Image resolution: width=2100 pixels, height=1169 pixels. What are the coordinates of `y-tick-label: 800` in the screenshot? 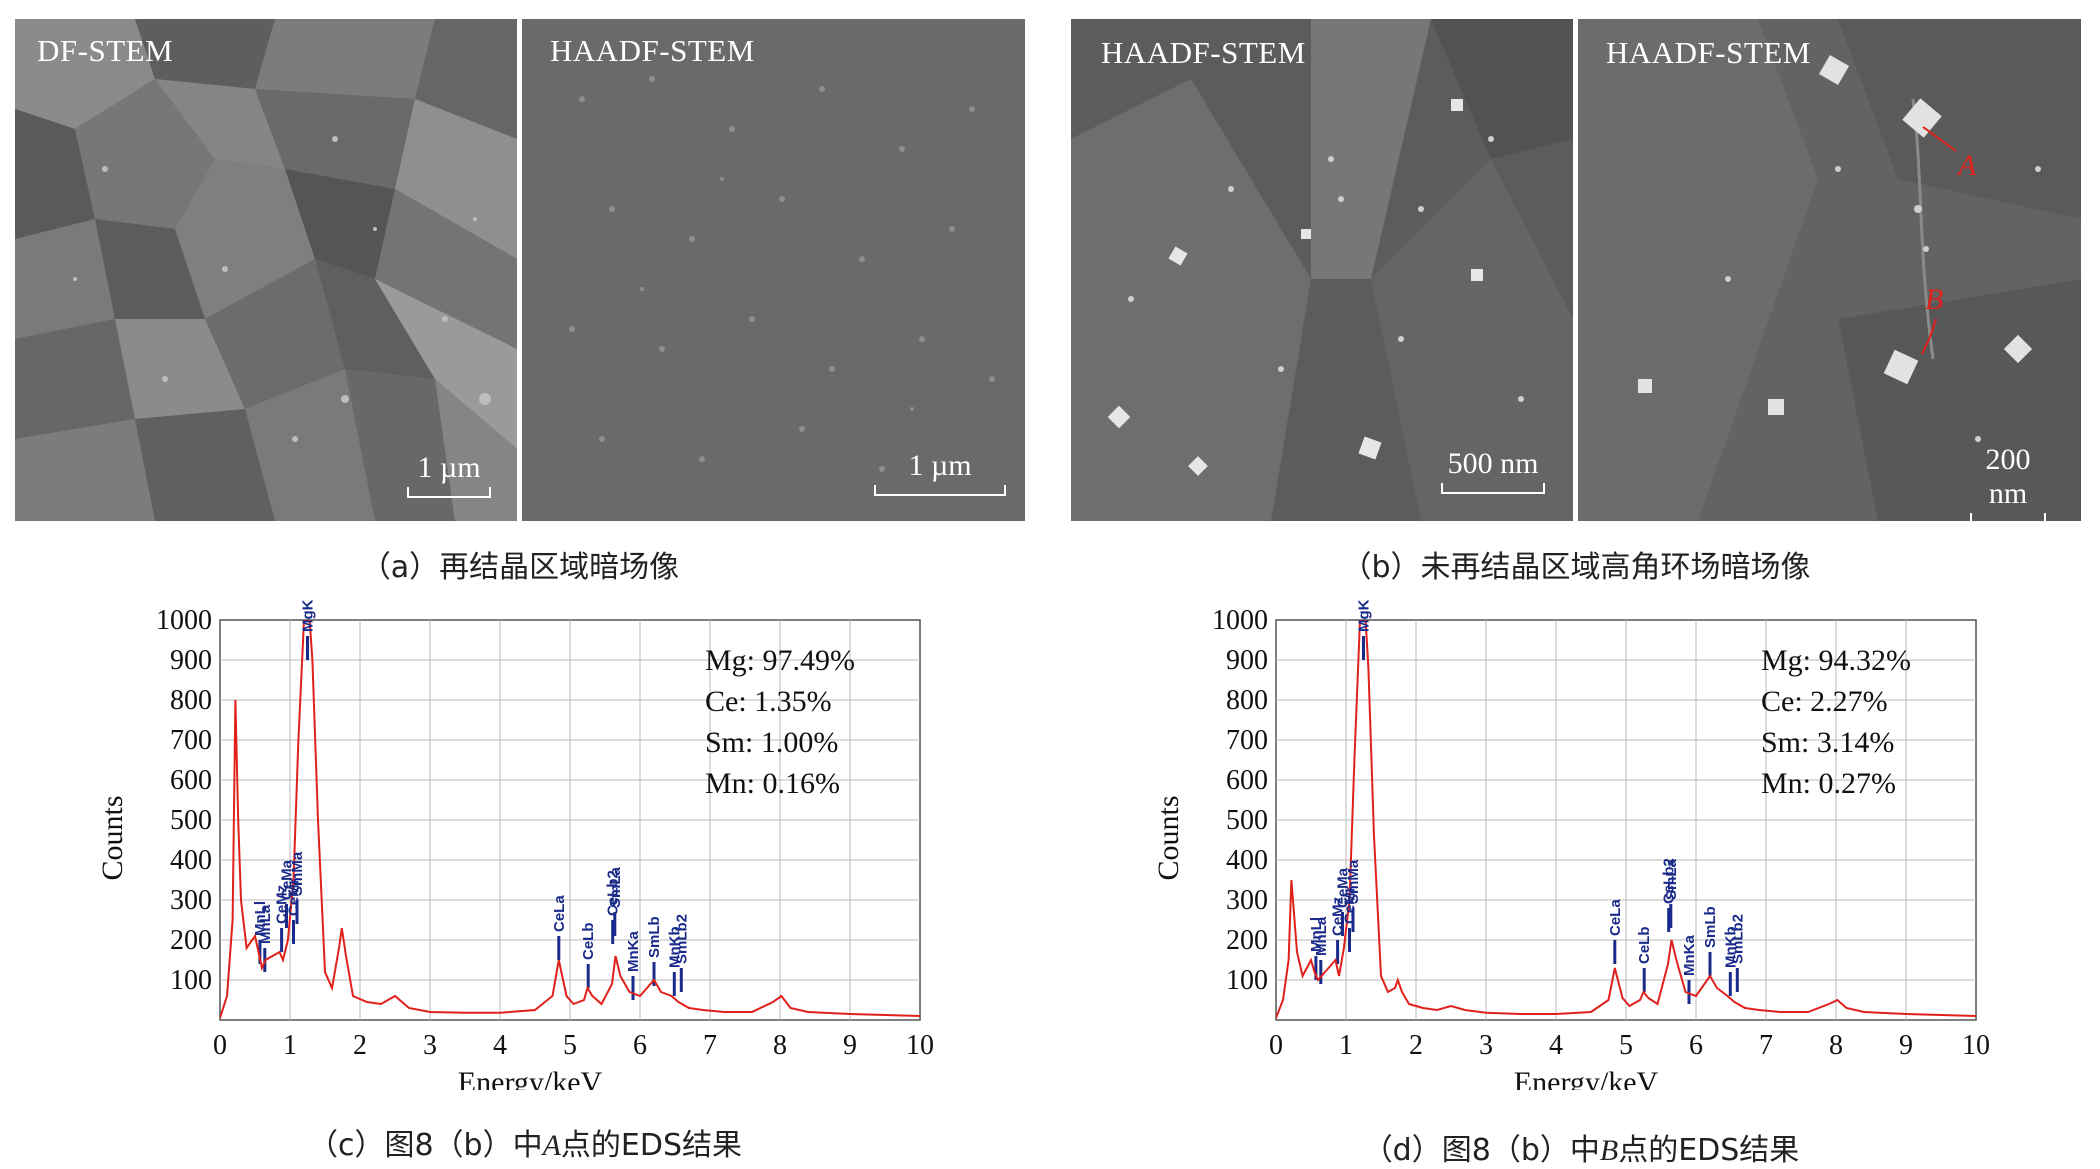 It's located at (1247, 700).